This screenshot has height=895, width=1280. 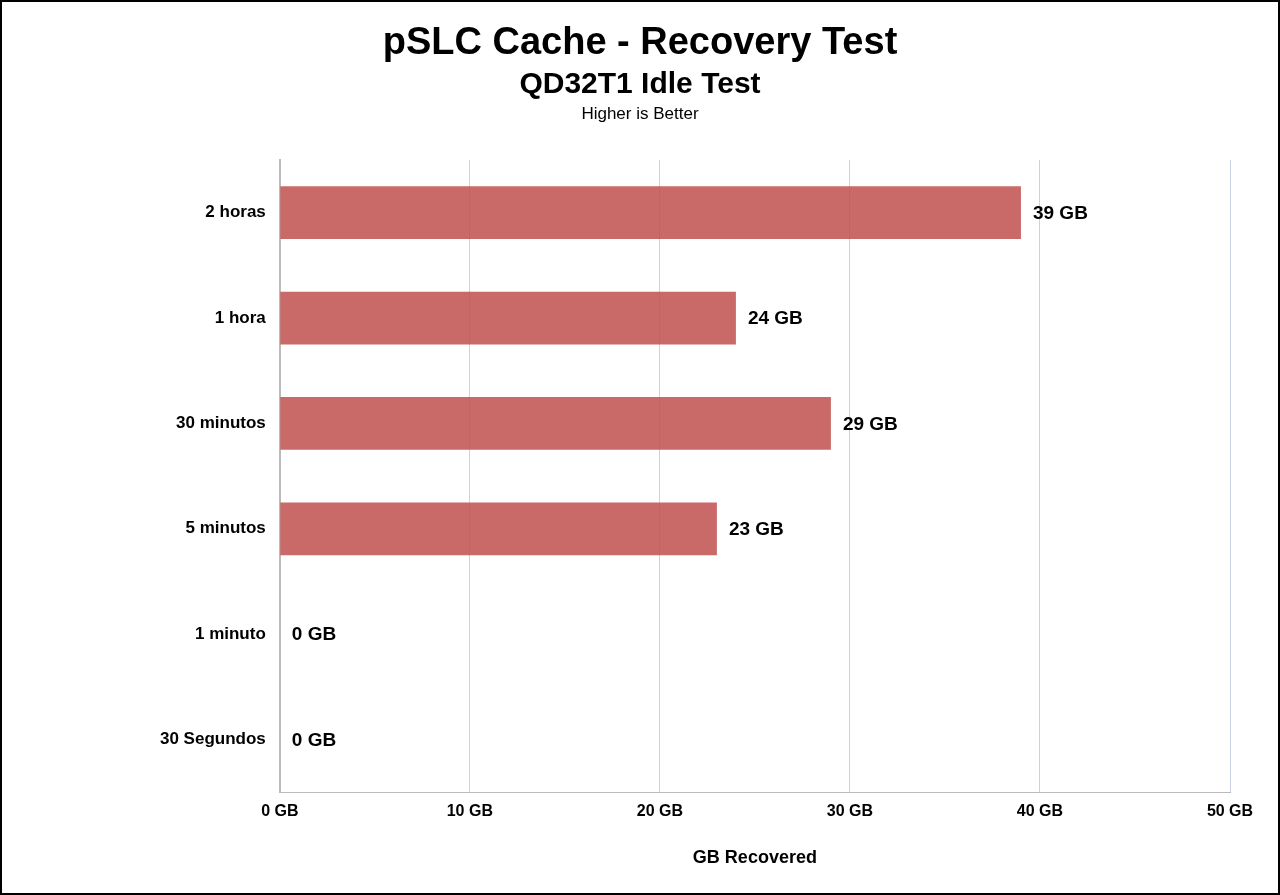 What do you see at coordinates (230, 633) in the screenshot?
I see `y-tick-label: 1 minuto` at bounding box center [230, 633].